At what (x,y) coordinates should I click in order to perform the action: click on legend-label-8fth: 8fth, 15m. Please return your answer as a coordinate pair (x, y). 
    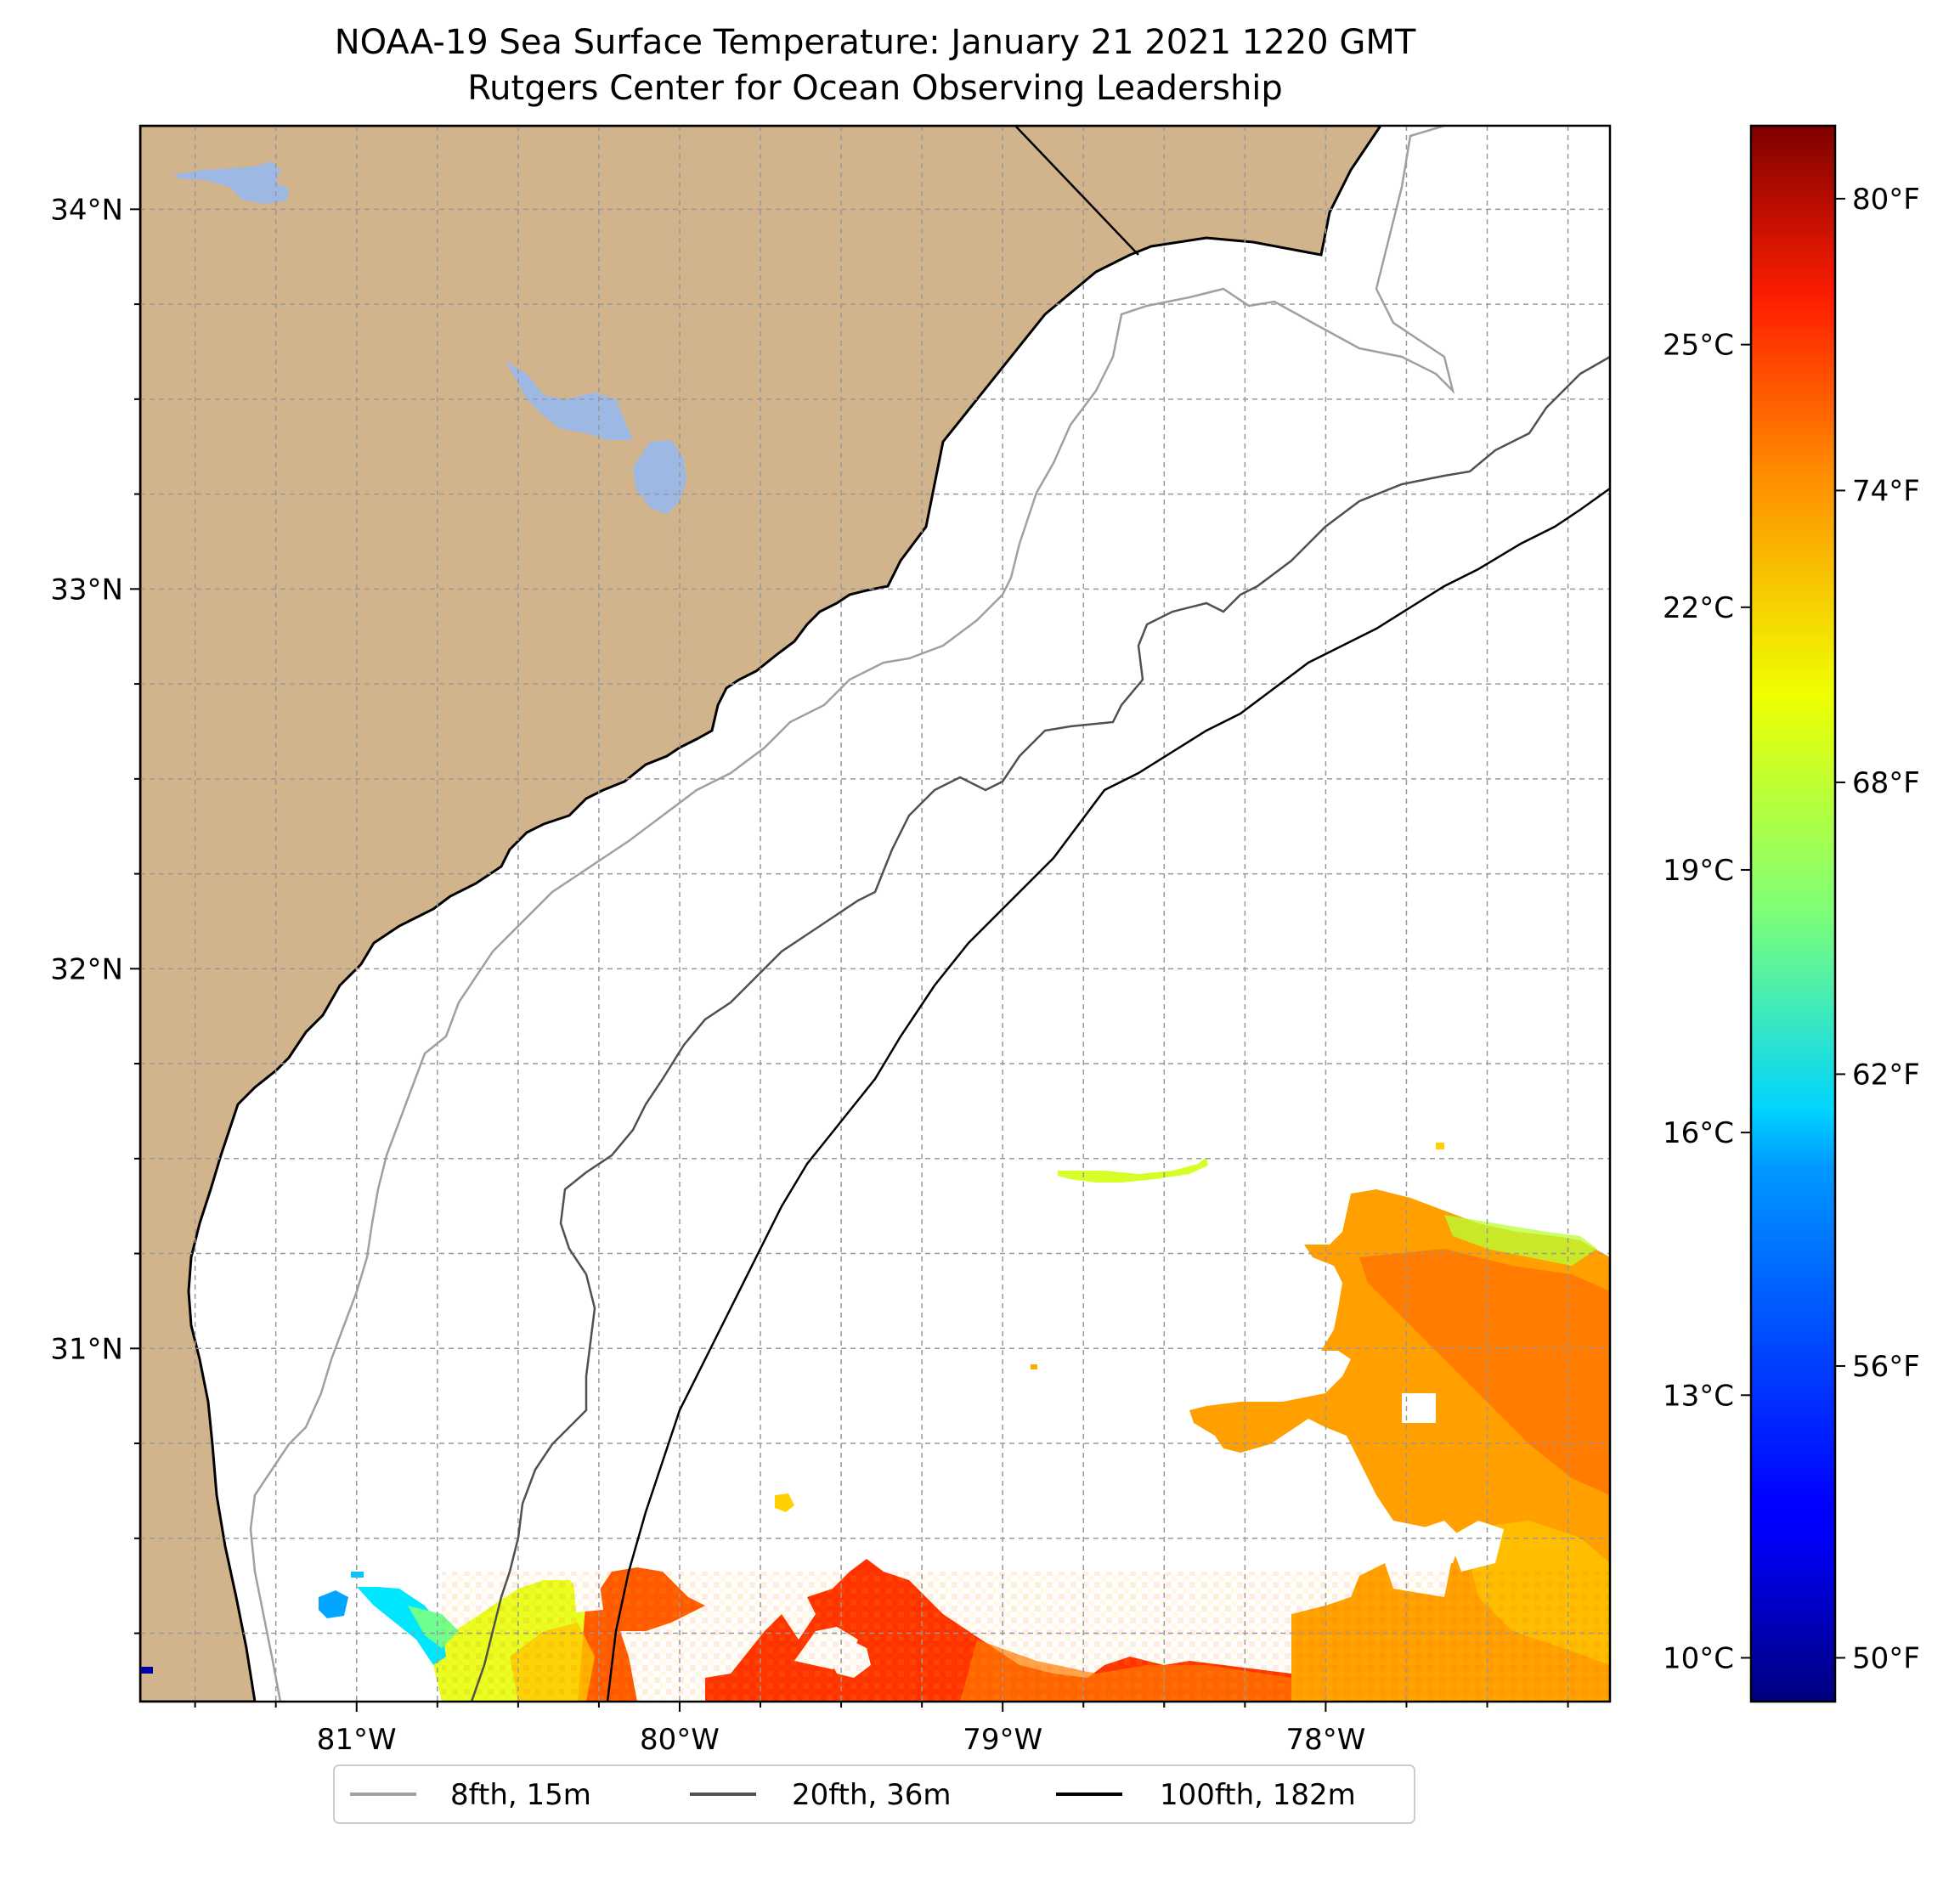
    Looking at the image, I should click on (520, 1795).